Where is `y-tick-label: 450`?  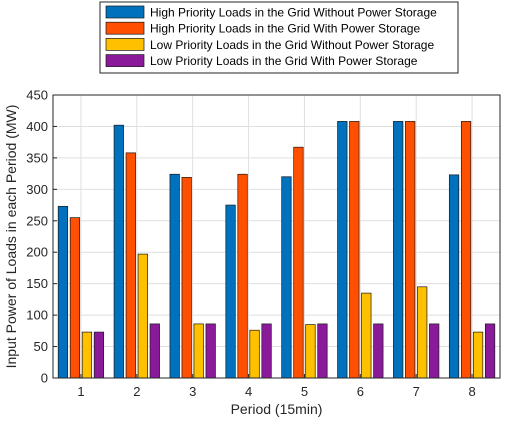 y-tick-label: 450 is located at coordinates (37, 95).